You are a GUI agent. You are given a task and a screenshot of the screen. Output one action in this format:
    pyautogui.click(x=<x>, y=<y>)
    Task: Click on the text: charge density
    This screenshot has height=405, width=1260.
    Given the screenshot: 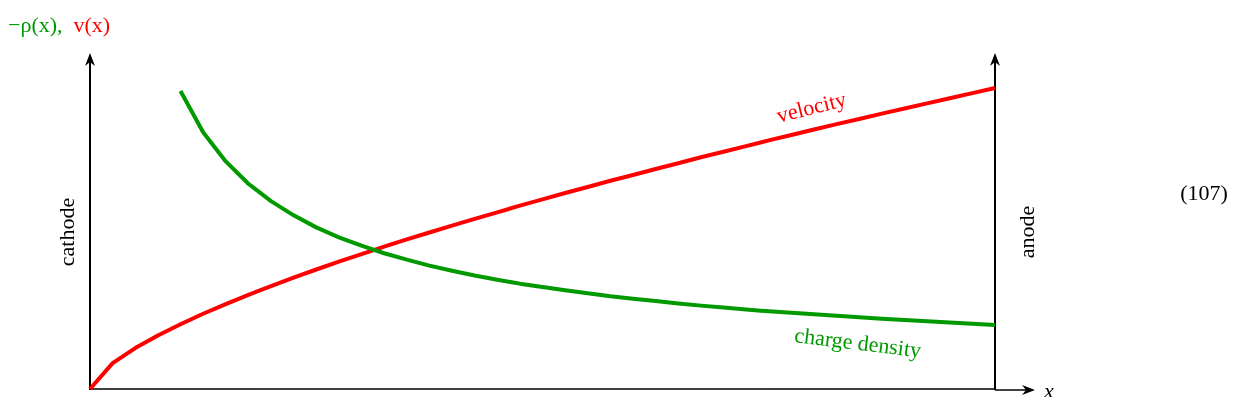 What is the action you would take?
    pyautogui.click(x=858, y=342)
    